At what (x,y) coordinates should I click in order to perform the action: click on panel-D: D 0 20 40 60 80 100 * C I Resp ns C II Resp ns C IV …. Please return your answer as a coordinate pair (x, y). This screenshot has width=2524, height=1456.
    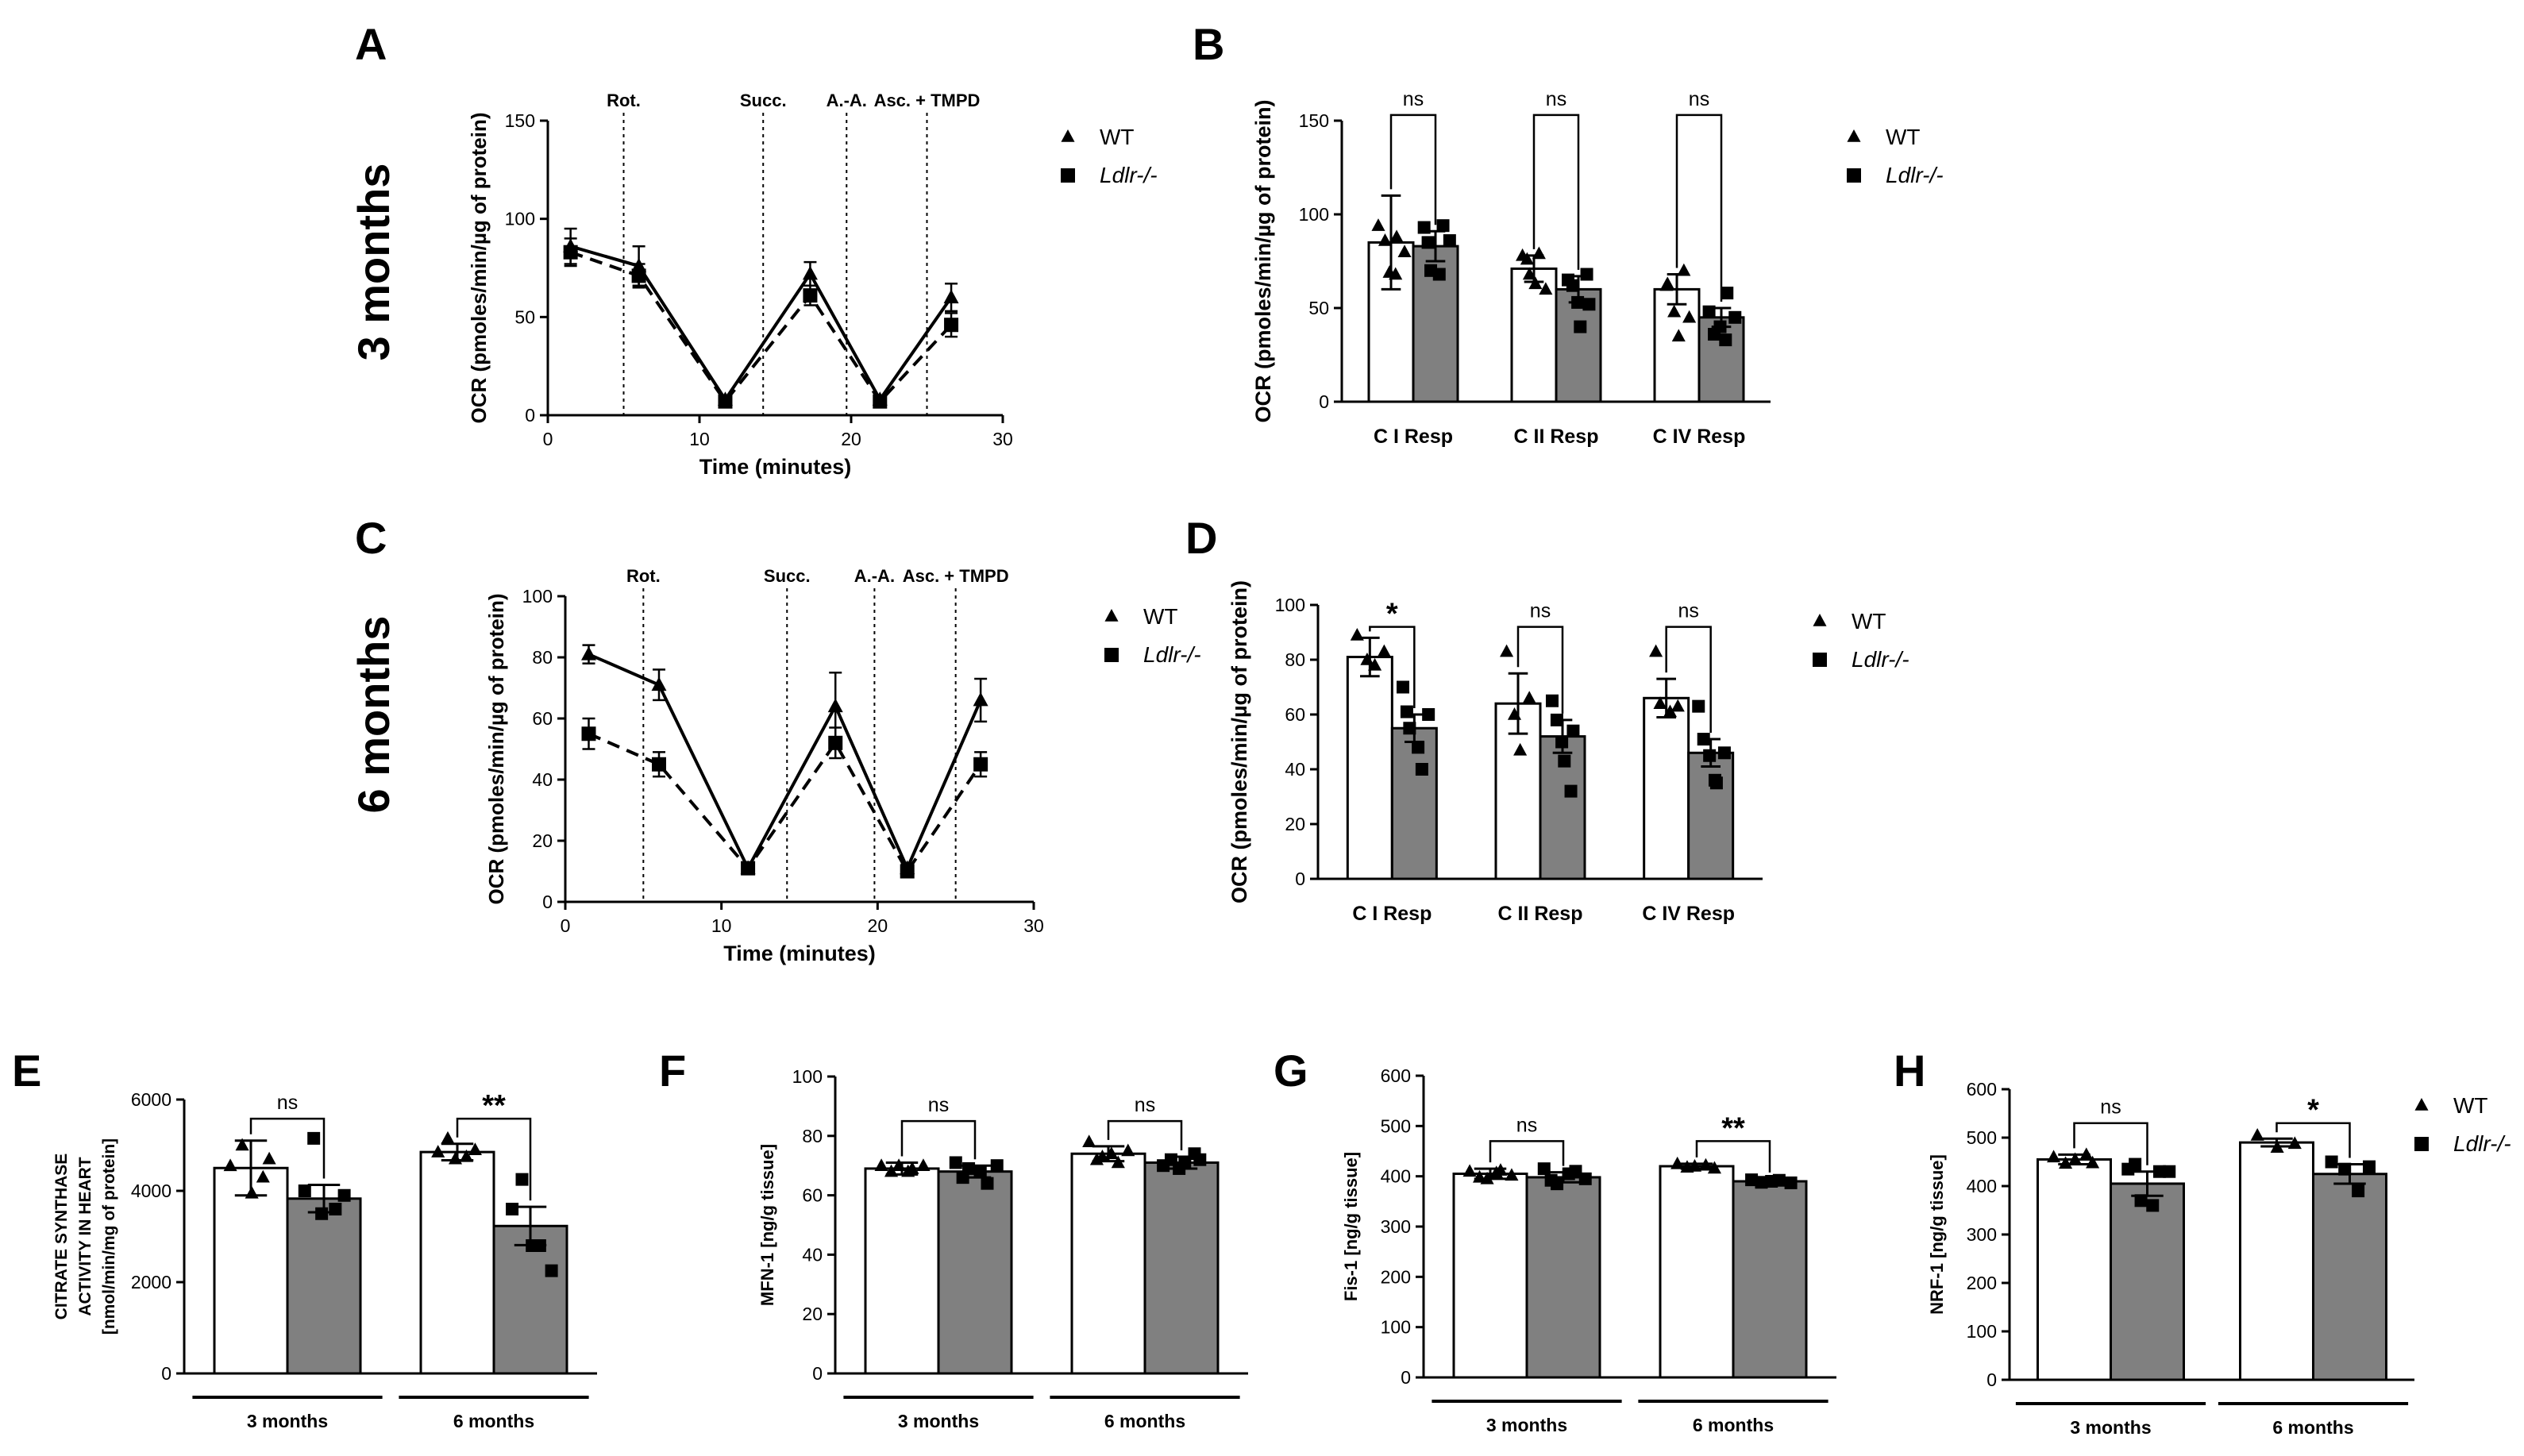
    Looking at the image, I should click on (1547, 719).